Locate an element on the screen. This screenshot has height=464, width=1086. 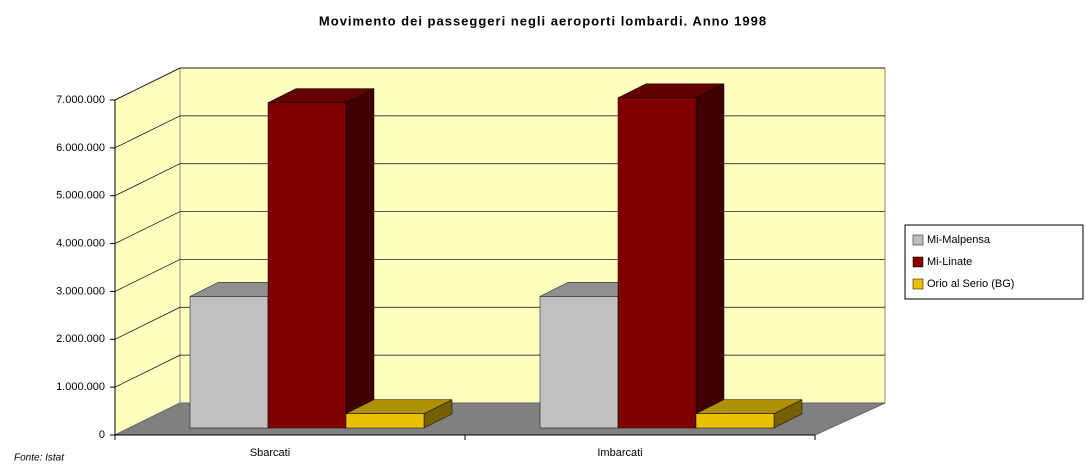
source-note: Fonte: Istat is located at coordinates (39, 458).